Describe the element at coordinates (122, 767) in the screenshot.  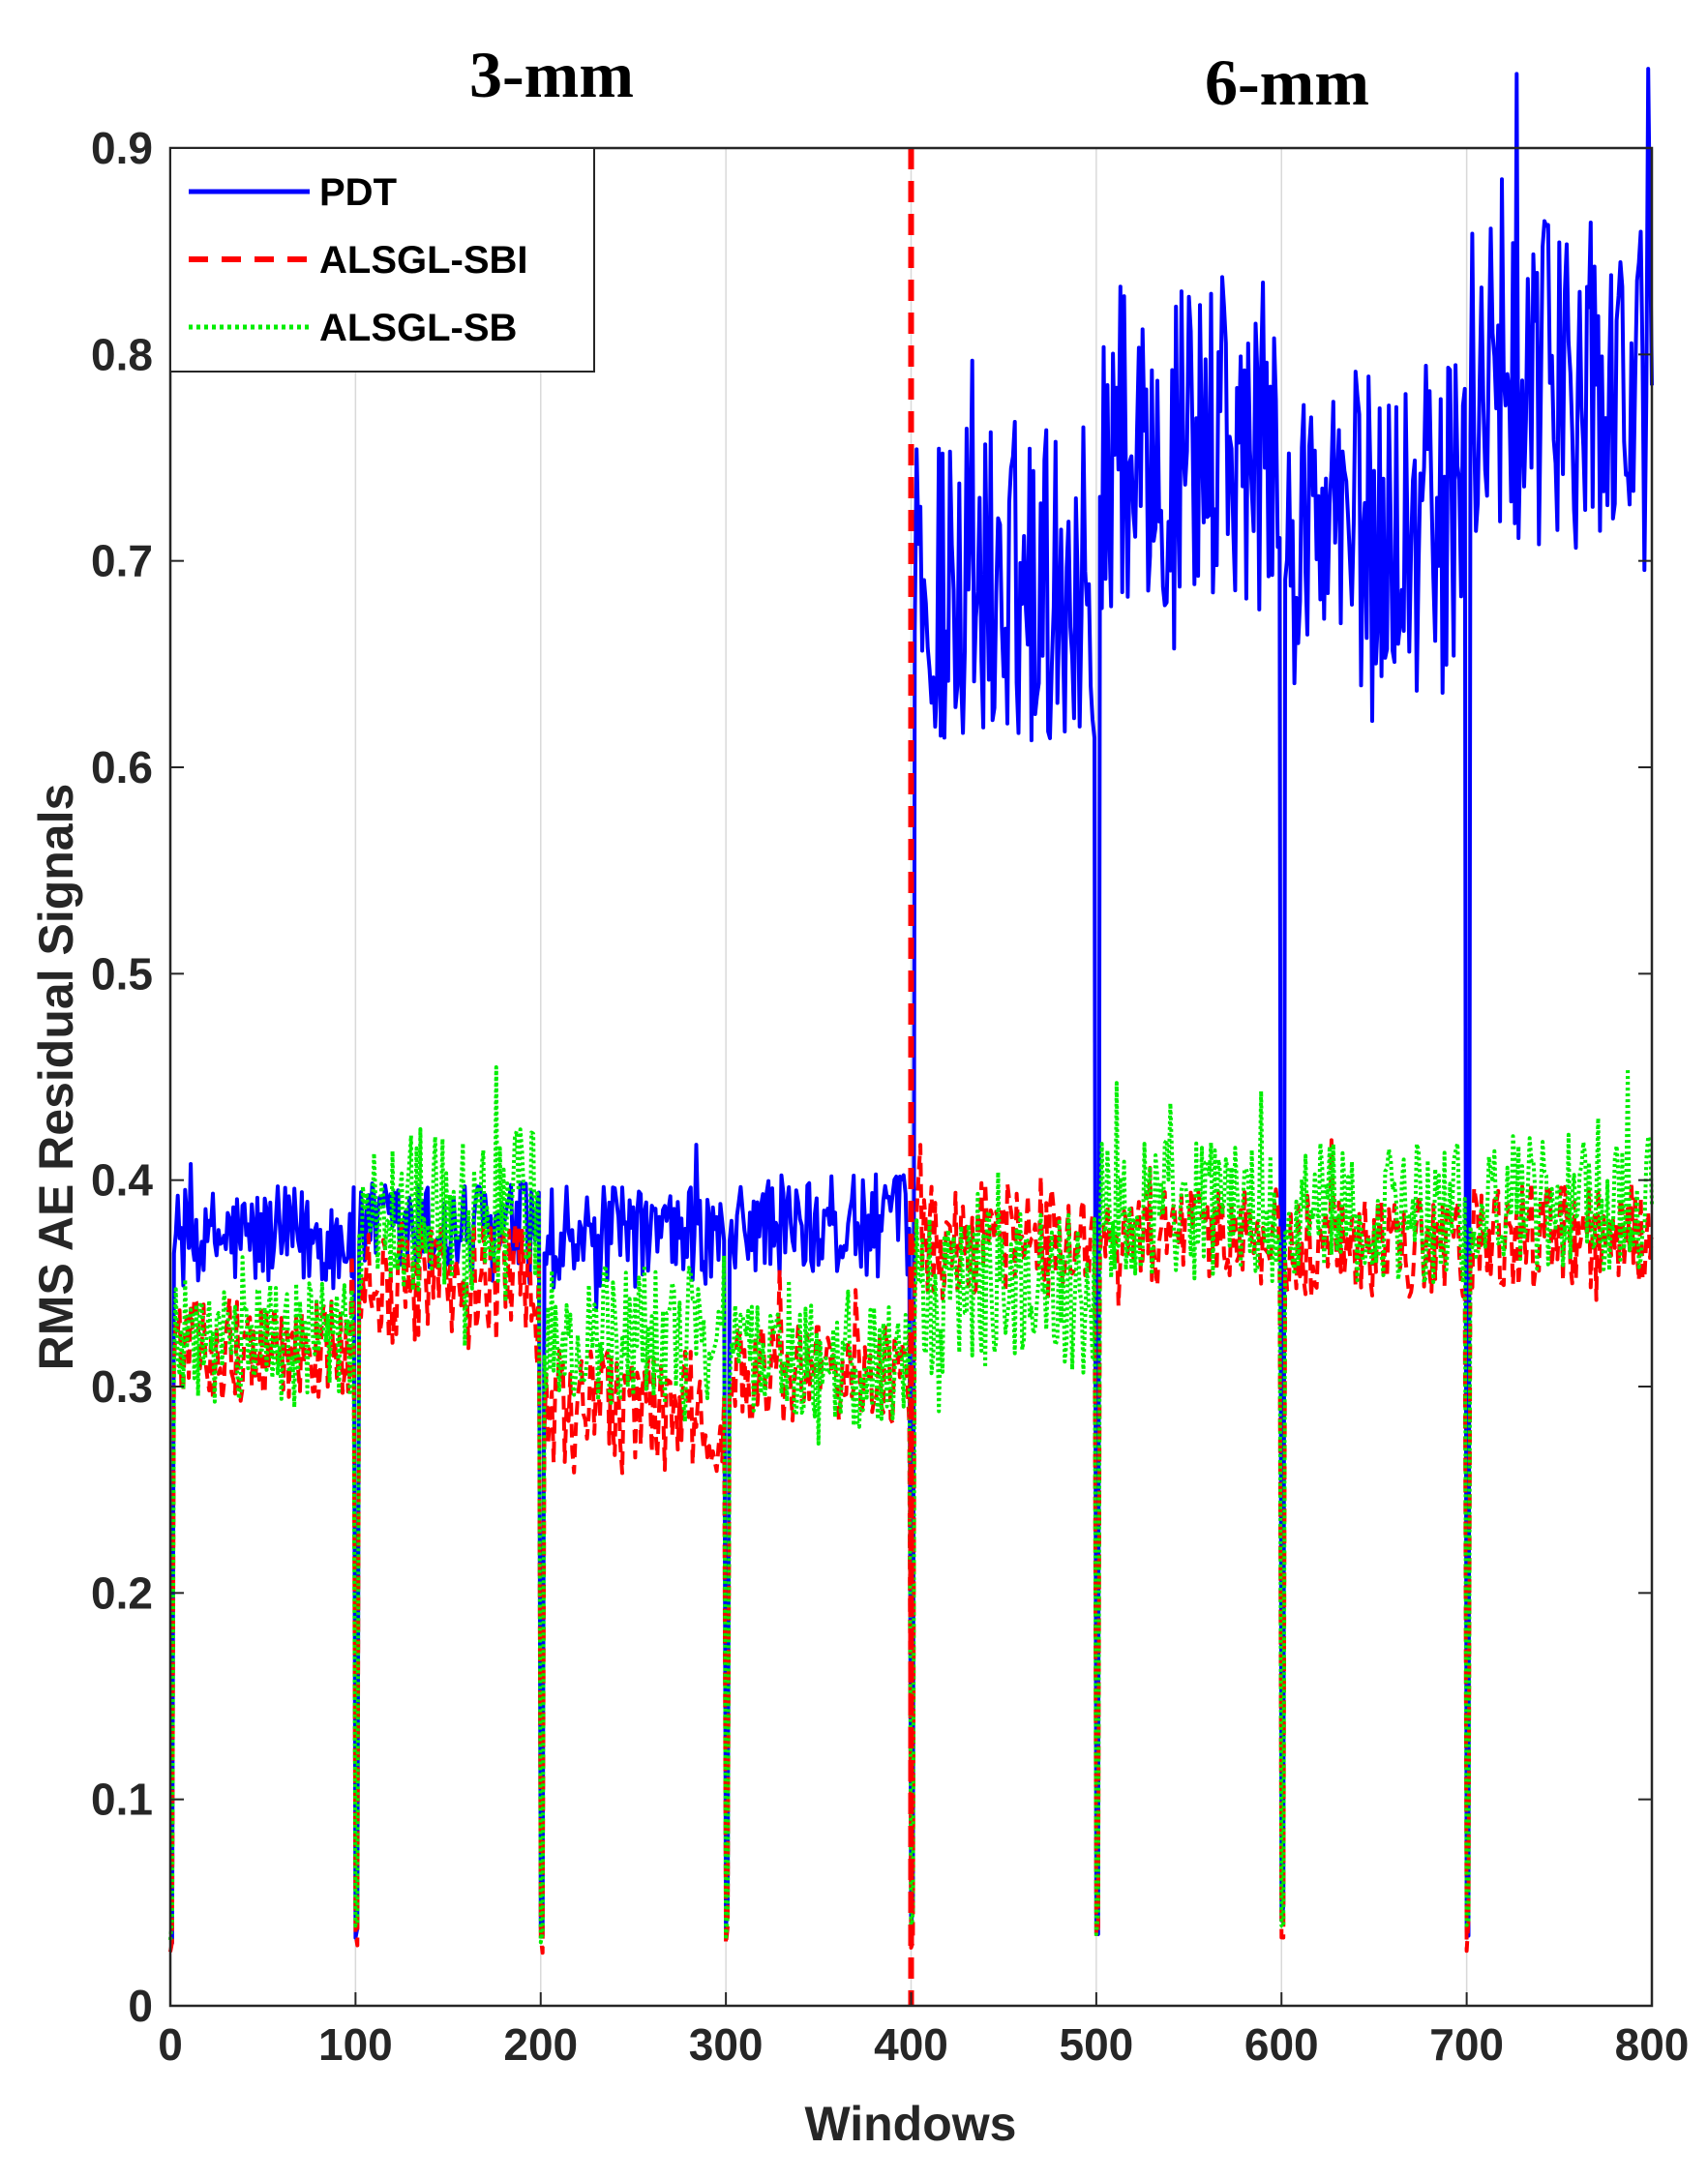
I see `y-tick-label: 0.6` at that location.